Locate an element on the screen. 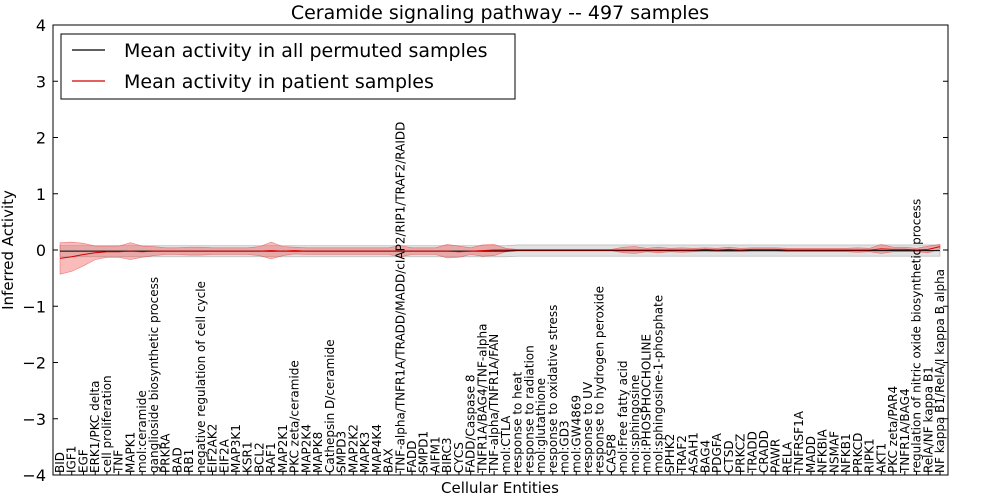 This screenshot has width=1000, height=500. y-tick-label: 1 is located at coordinates (41, 194).